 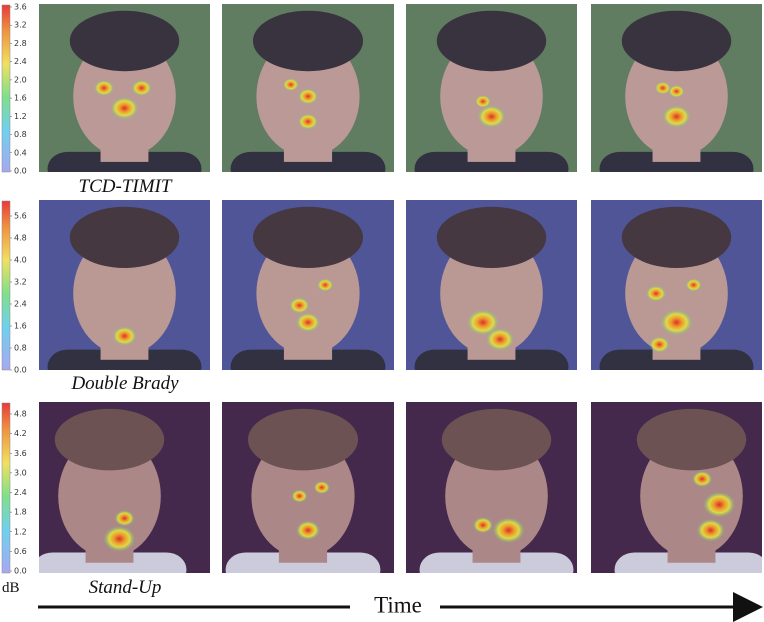 What do you see at coordinates (20, 453) in the screenshot?
I see `colorbar-tick-label: 3.6` at bounding box center [20, 453].